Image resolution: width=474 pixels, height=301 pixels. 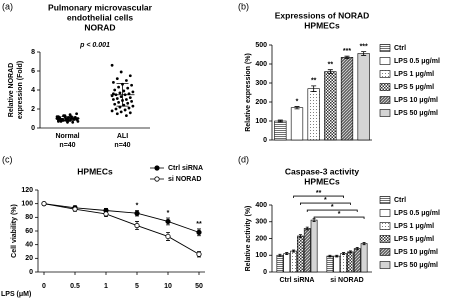 I want to click on sample-size: n=40, so click(x=67, y=145).